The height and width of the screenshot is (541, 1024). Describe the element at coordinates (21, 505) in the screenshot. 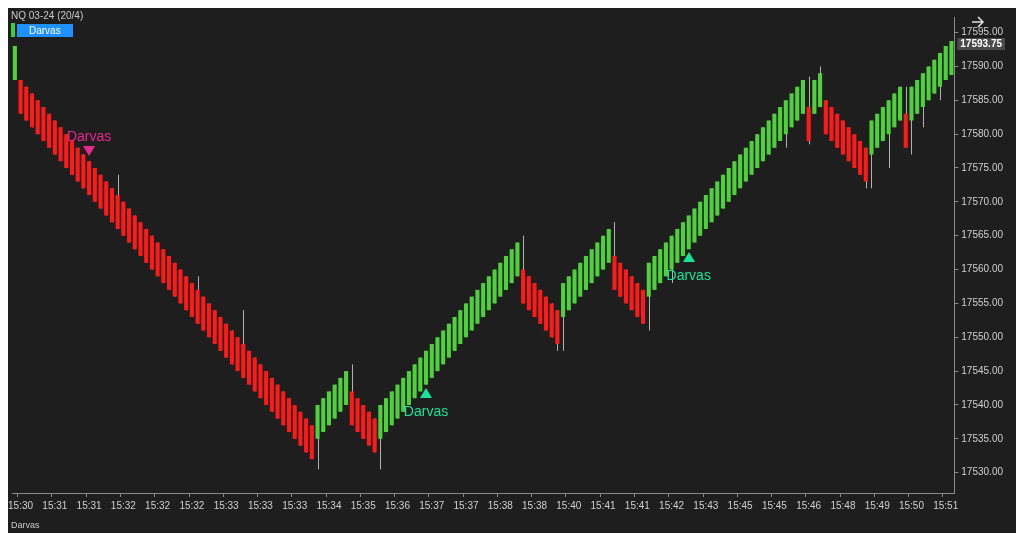

I see `x-tick-label: 15:30` at that location.